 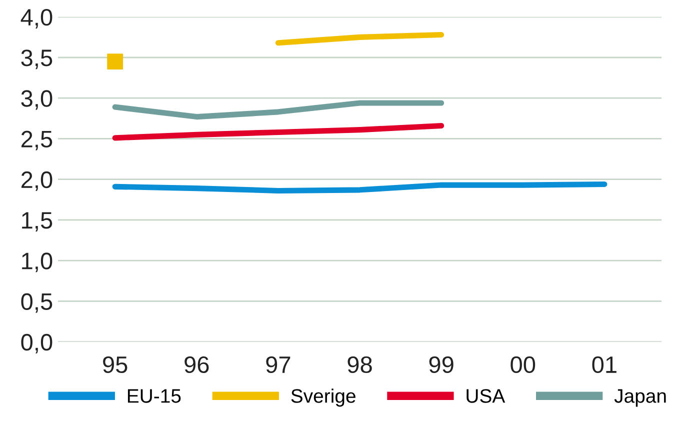 I want to click on y-tick-label: 2,5, so click(x=36, y=140).